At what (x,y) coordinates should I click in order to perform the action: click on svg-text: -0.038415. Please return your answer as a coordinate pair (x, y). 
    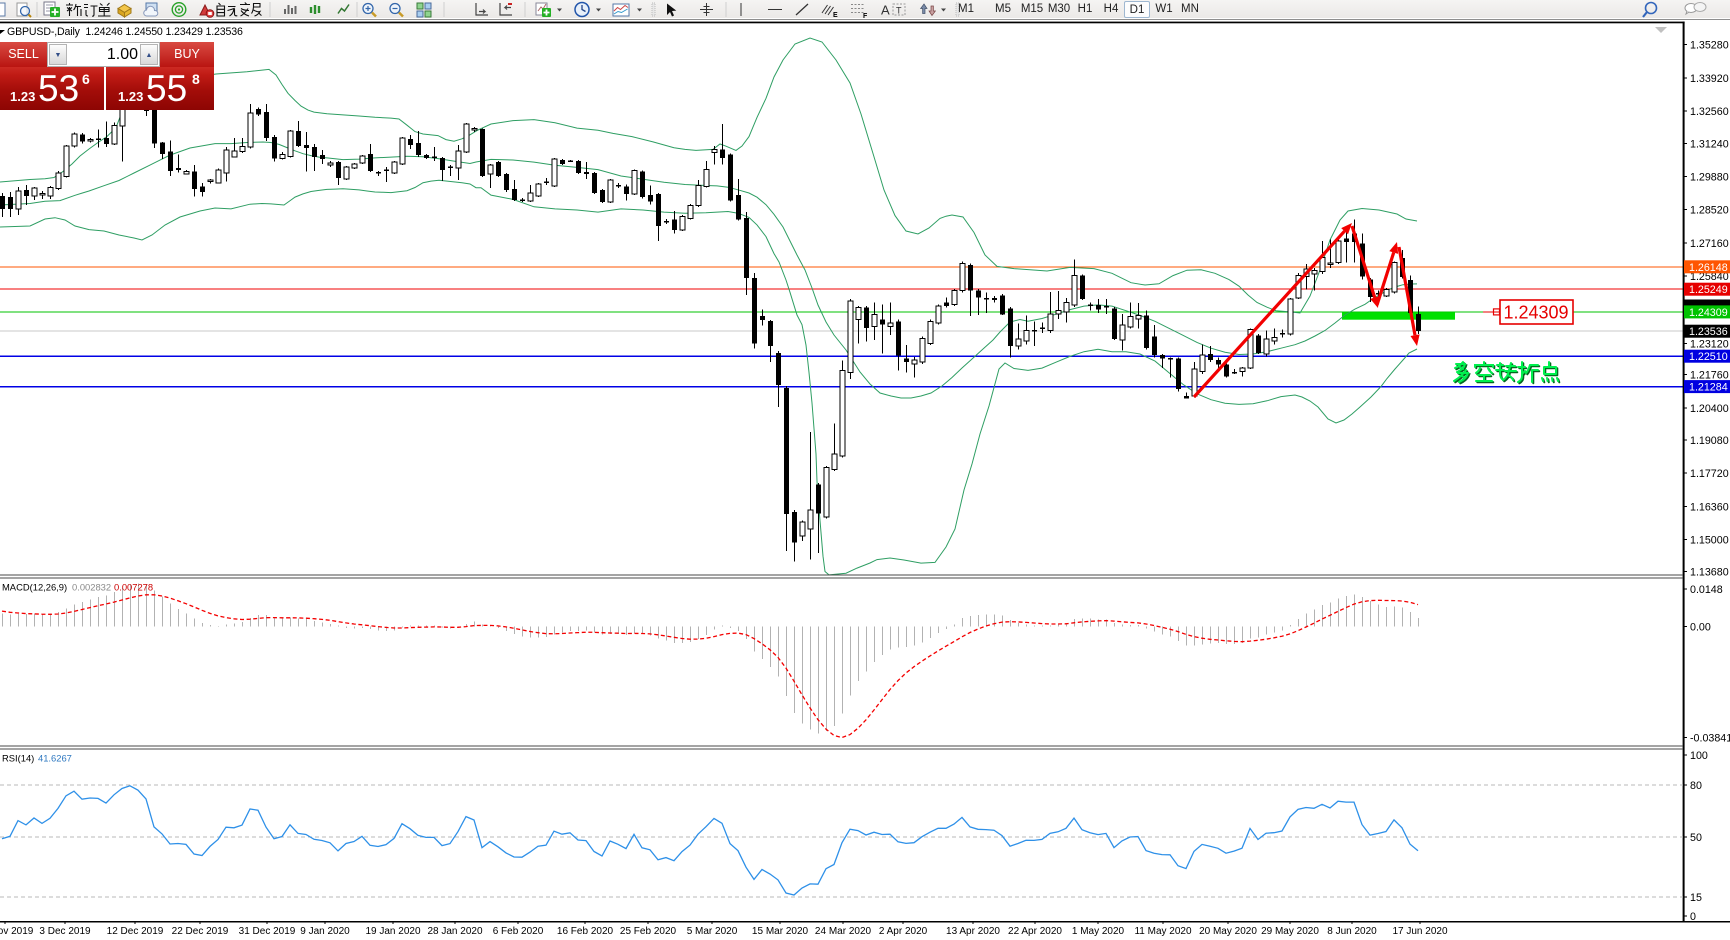
    Looking at the image, I should click on (1710, 739).